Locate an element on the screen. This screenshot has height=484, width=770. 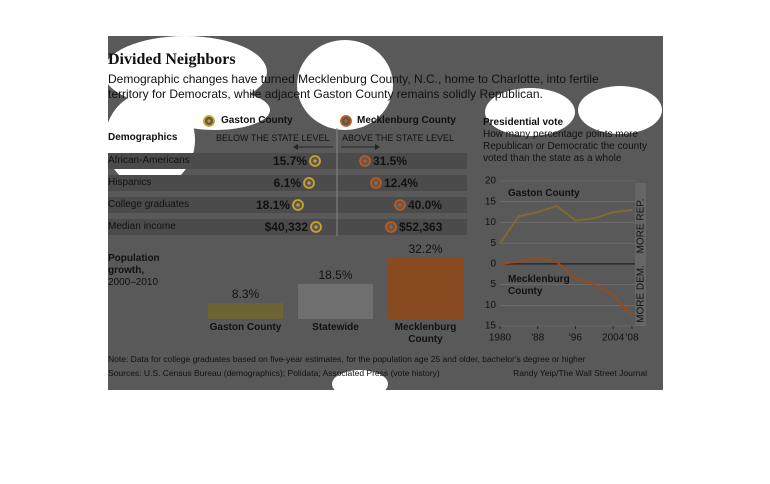
x-tick-label: '96 is located at coordinates (575, 338).